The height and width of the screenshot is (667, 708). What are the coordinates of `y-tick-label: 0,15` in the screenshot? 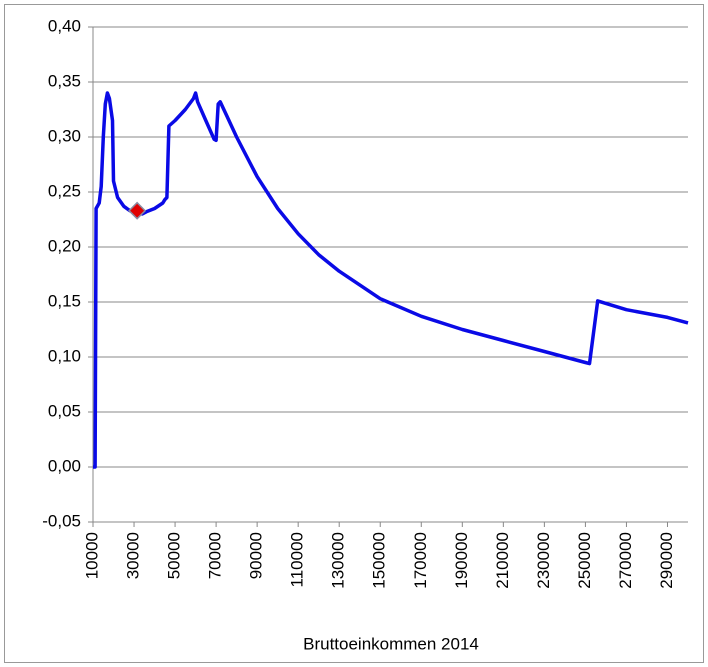 It's located at (64, 300).